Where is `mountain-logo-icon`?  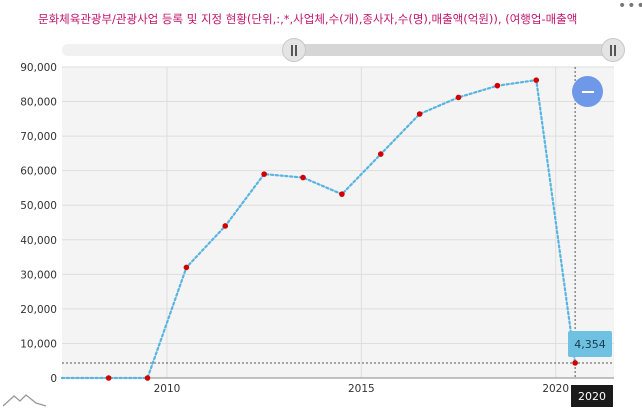 mountain-logo-icon is located at coordinates (24, 400).